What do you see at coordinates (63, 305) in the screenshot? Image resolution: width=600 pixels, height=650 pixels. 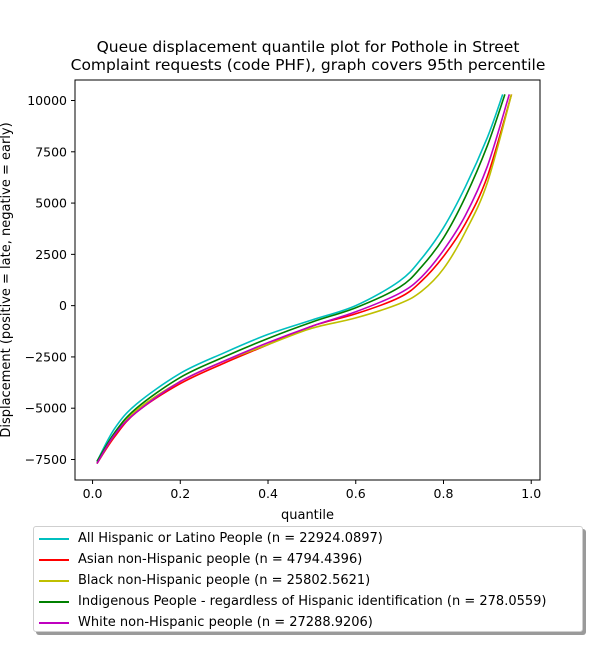 I see `y-tick-label: 0` at bounding box center [63, 305].